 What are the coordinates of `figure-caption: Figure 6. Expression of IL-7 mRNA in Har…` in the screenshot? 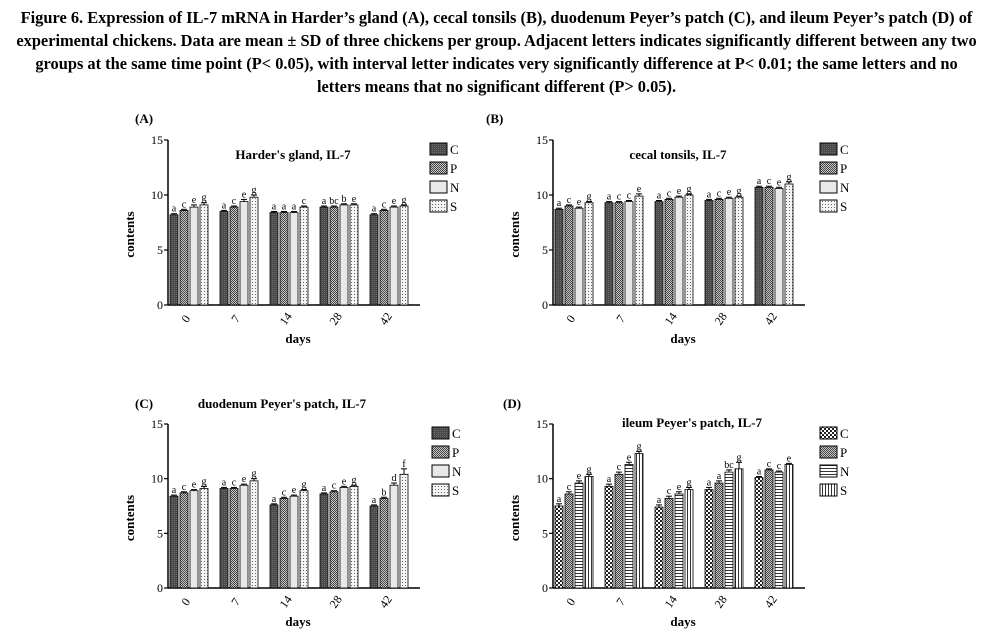 It's located at (496, 52).